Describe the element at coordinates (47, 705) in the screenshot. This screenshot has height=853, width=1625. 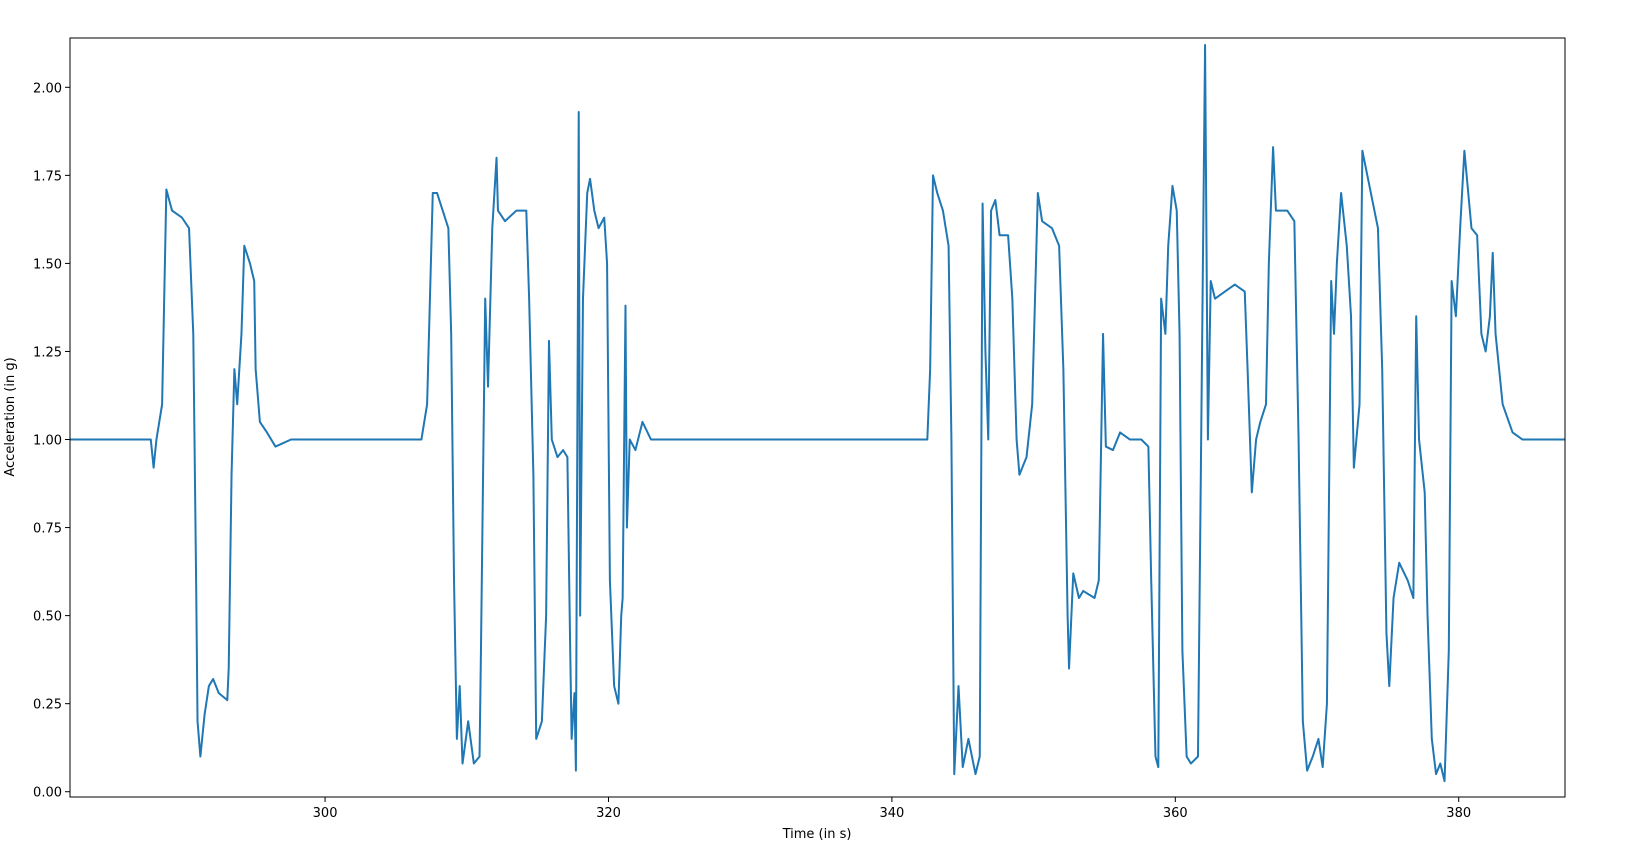
I see `y-tick-label: 0.25` at that location.